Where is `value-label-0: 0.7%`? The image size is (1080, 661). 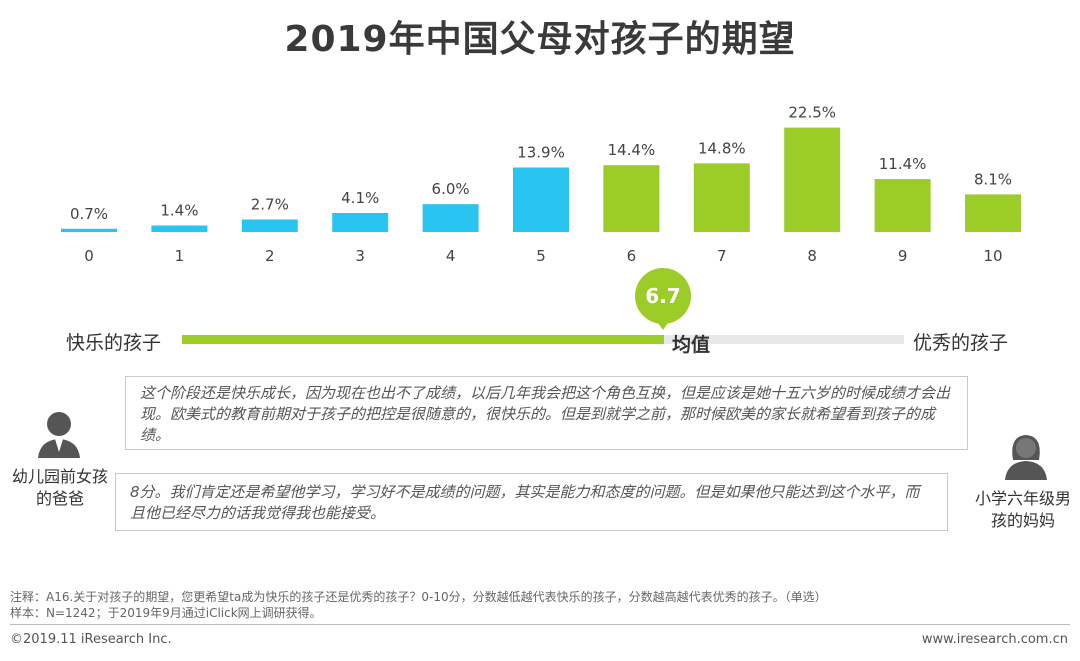 value-label-0: 0.7% is located at coordinates (89, 214).